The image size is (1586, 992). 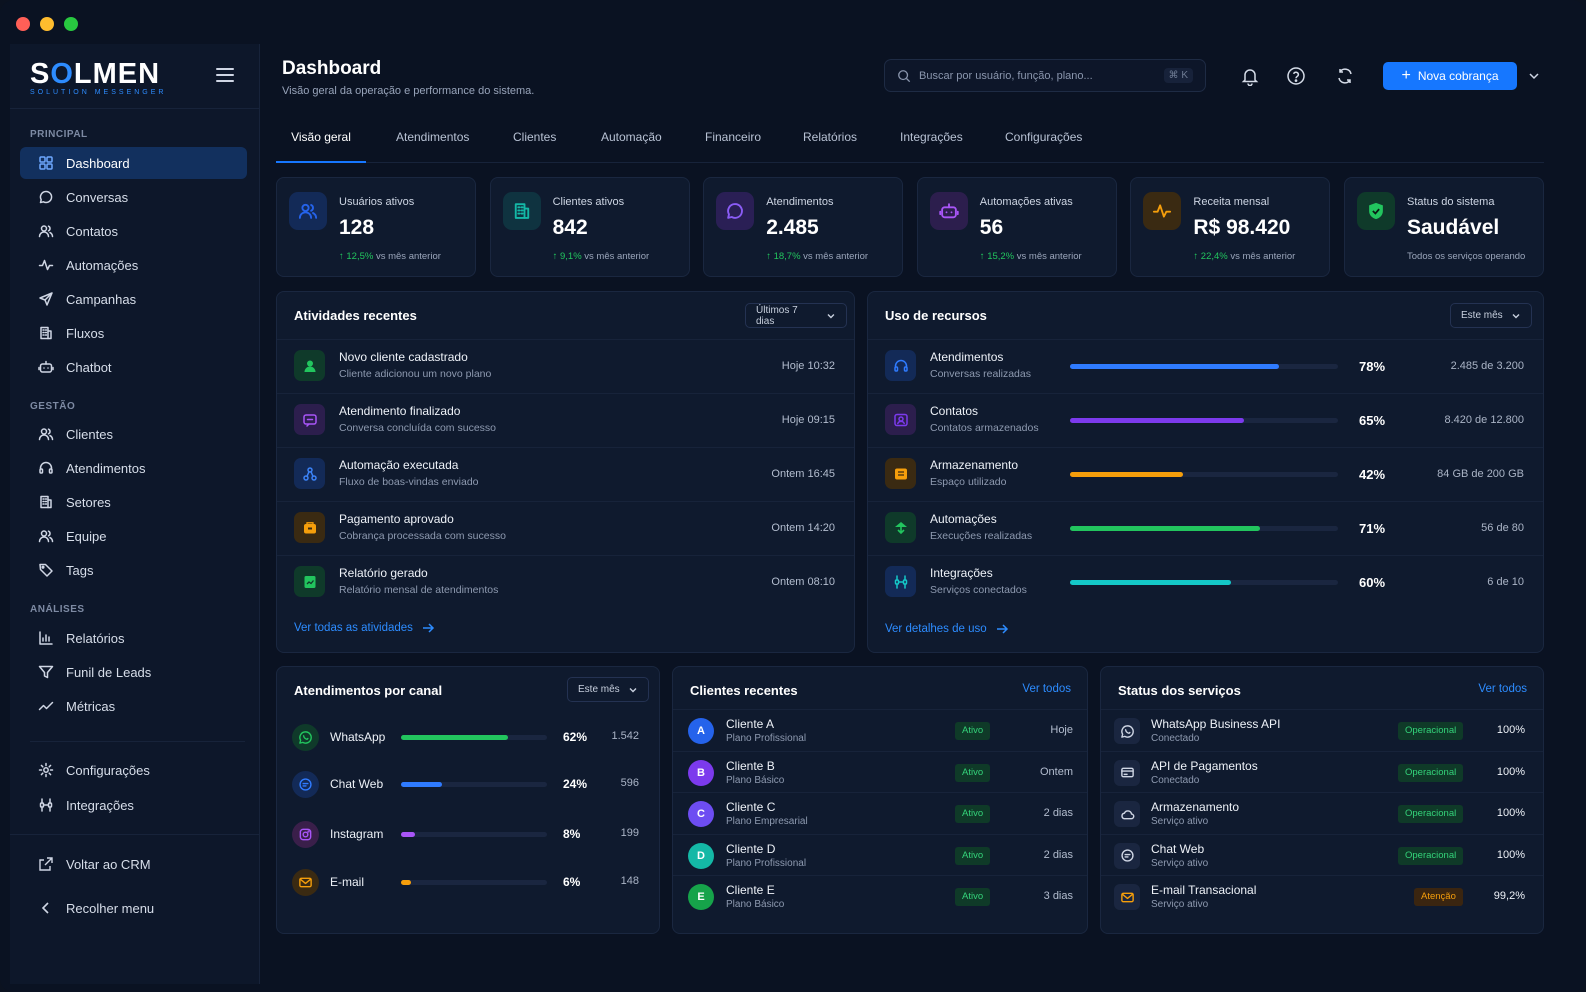 What do you see at coordinates (133, 367) in the screenshot?
I see `sidebar-item-chatbot: Chatbot` at bounding box center [133, 367].